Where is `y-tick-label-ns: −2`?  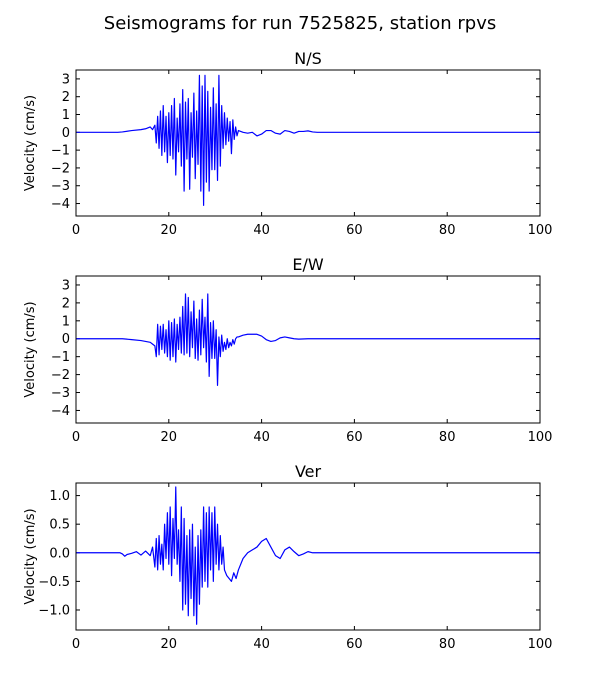 y-tick-label-ns: −2 is located at coordinates (60, 168).